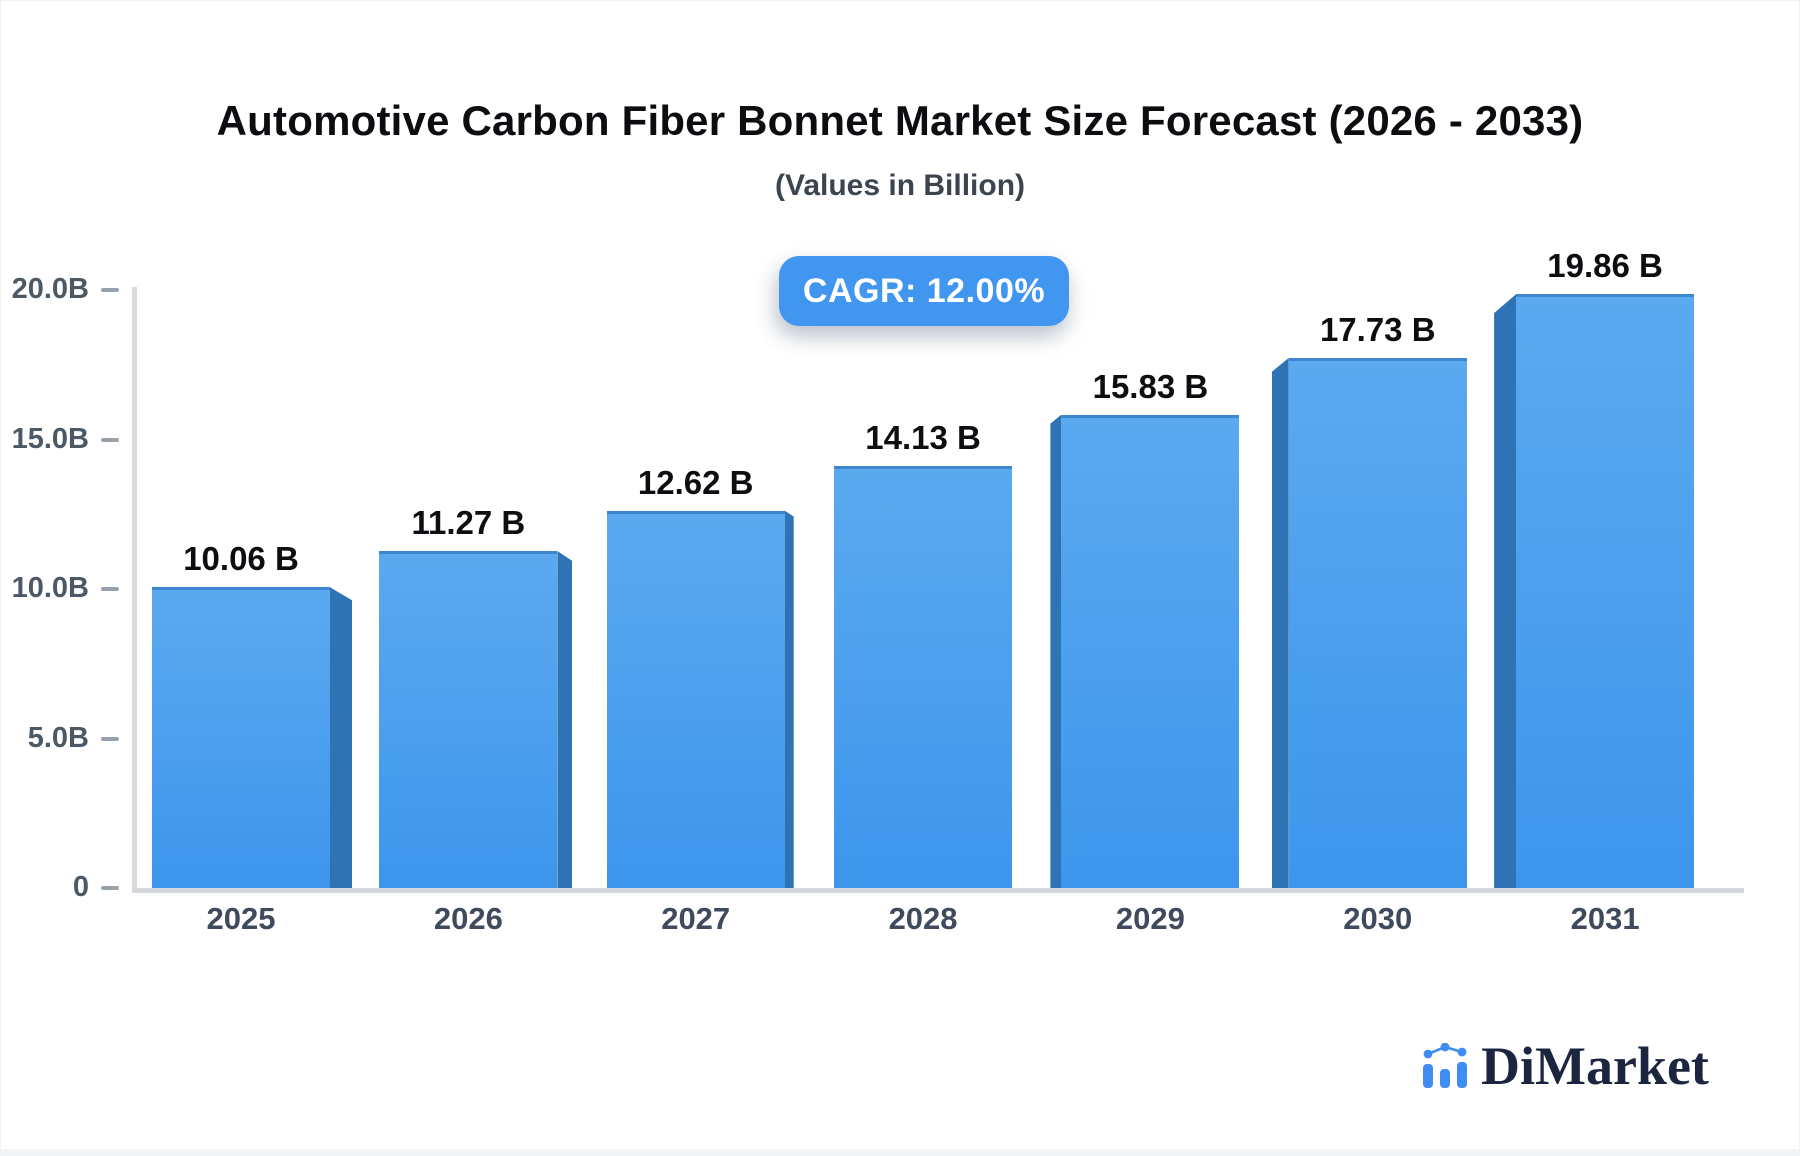 The height and width of the screenshot is (1156, 1800). What do you see at coordinates (696, 918) in the screenshot?
I see `x-axis-label: 2027` at bounding box center [696, 918].